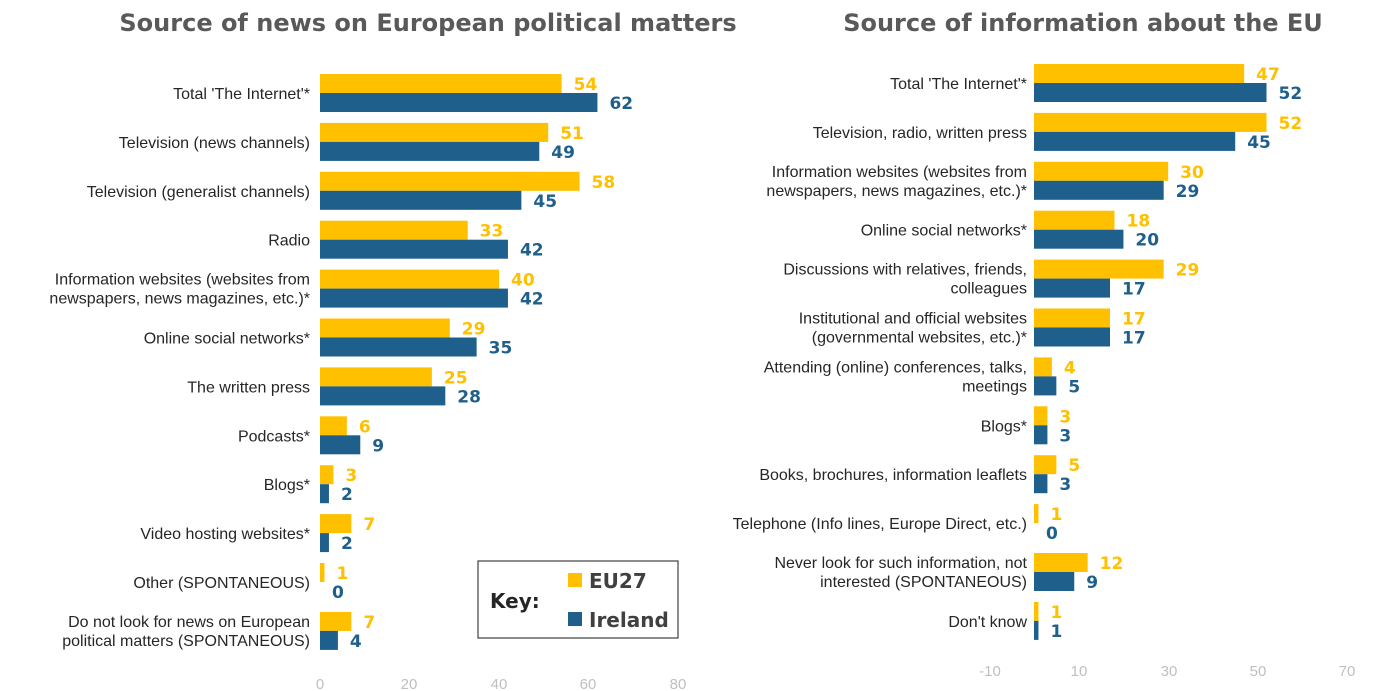  What do you see at coordinates (523, 281) in the screenshot?
I see `left-value-label-eu27: 40` at bounding box center [523, 281].